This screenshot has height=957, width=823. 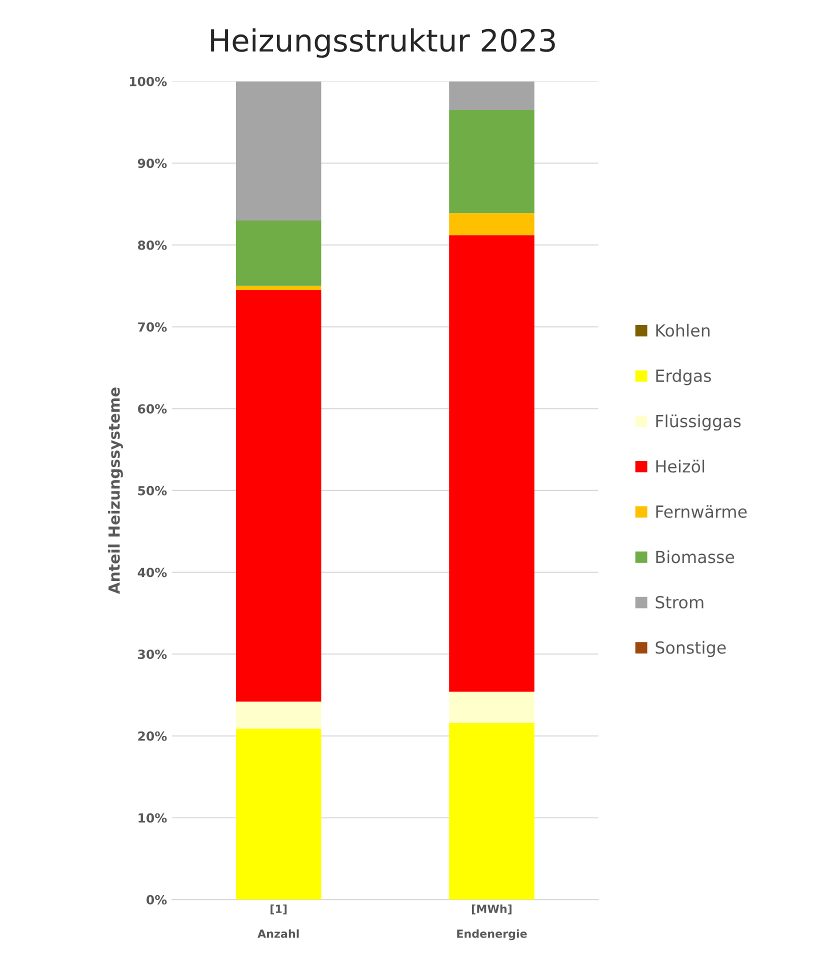 I want to click on legend-label: Heizöl, so click(x=680, y=466).